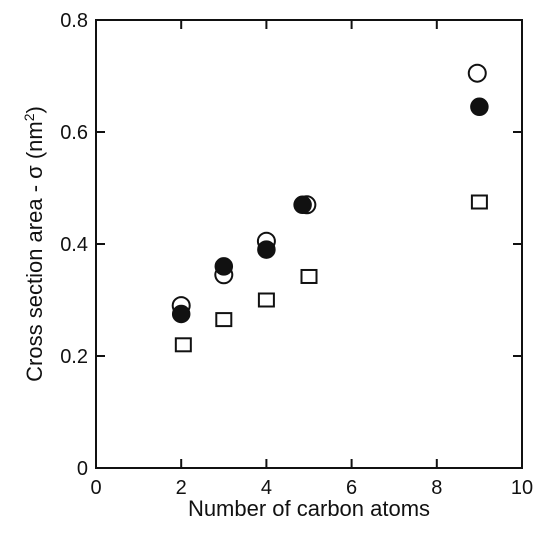 This screenshot has width=544, height=534. Describe the element at coordinates (522, 488) in the screenshot. I see `x-tick-label: 10` at that location.